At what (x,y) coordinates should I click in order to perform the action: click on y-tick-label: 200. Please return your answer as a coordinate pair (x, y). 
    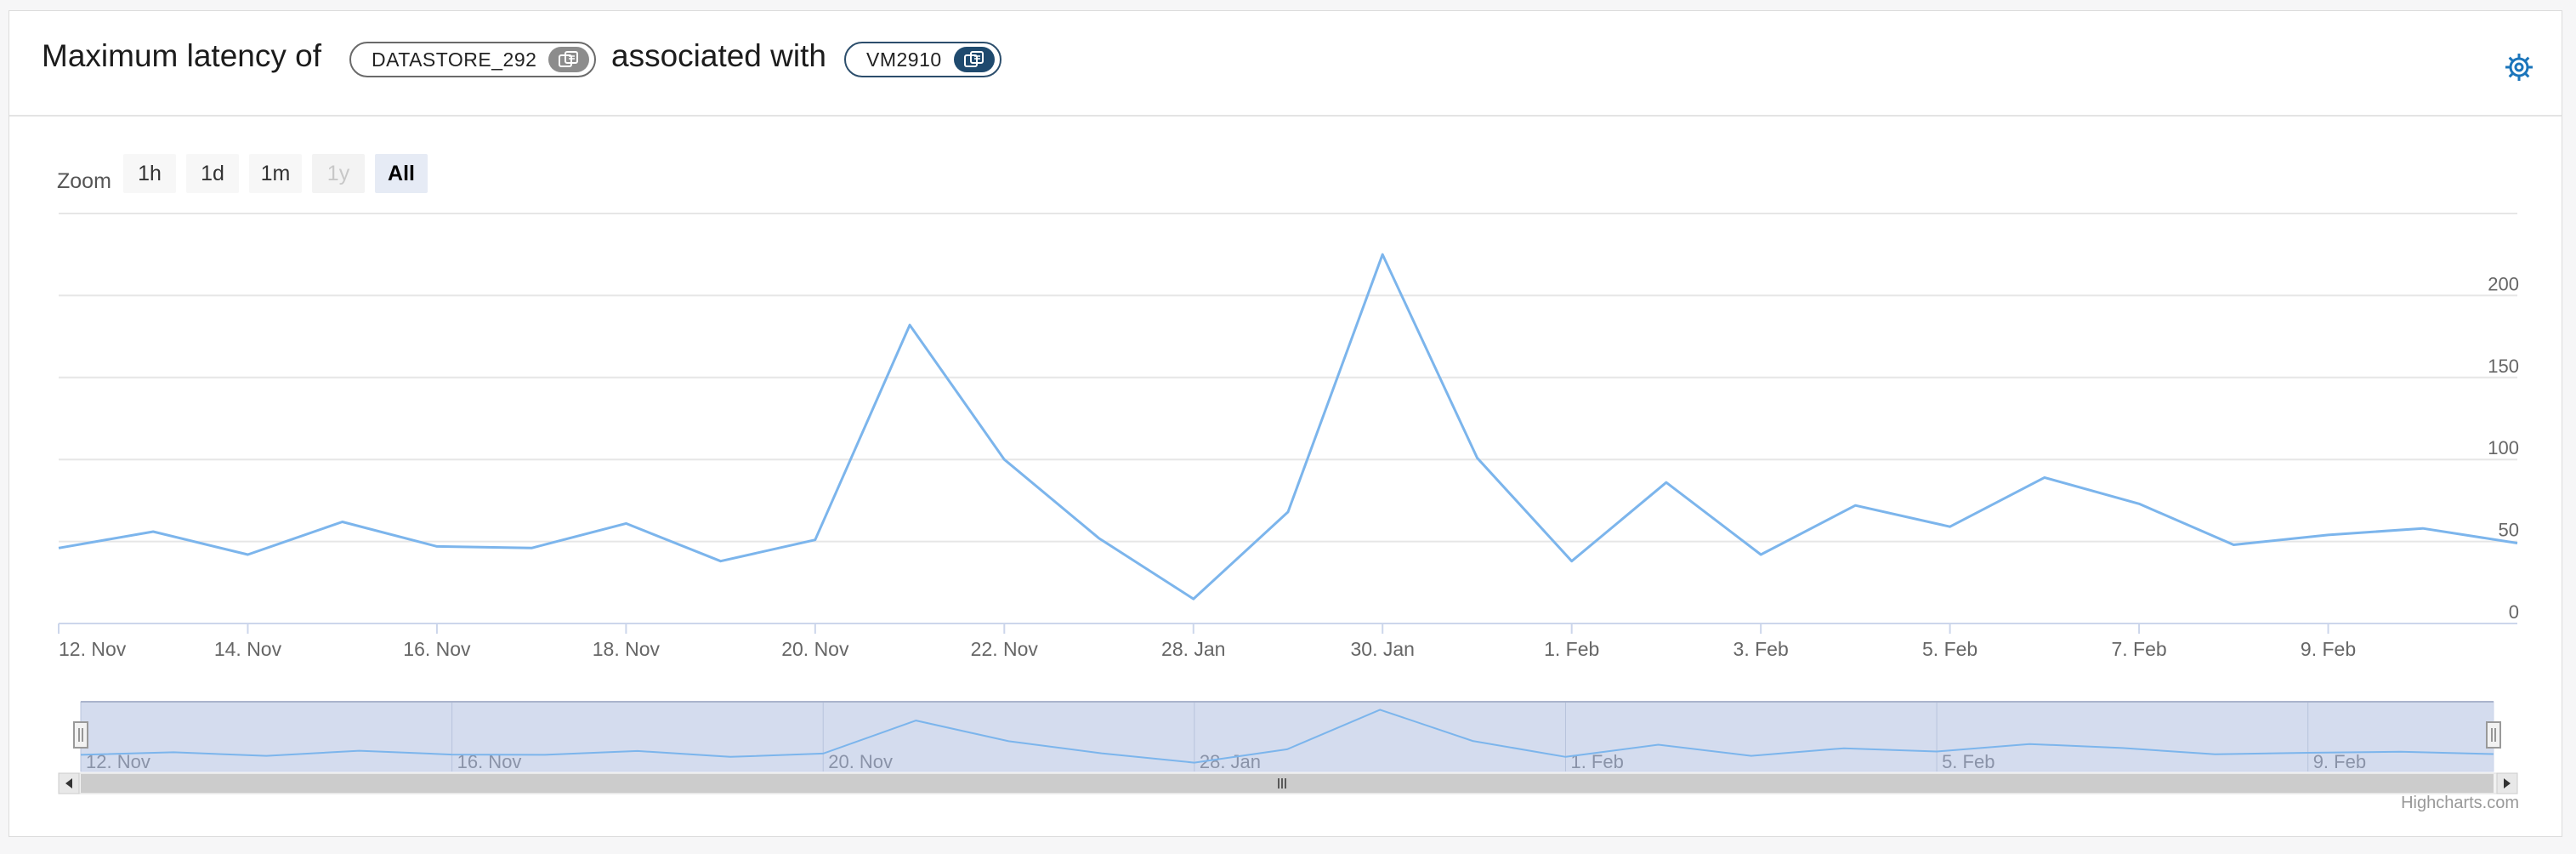
    Looking at the image, I should click on (2503, 283).